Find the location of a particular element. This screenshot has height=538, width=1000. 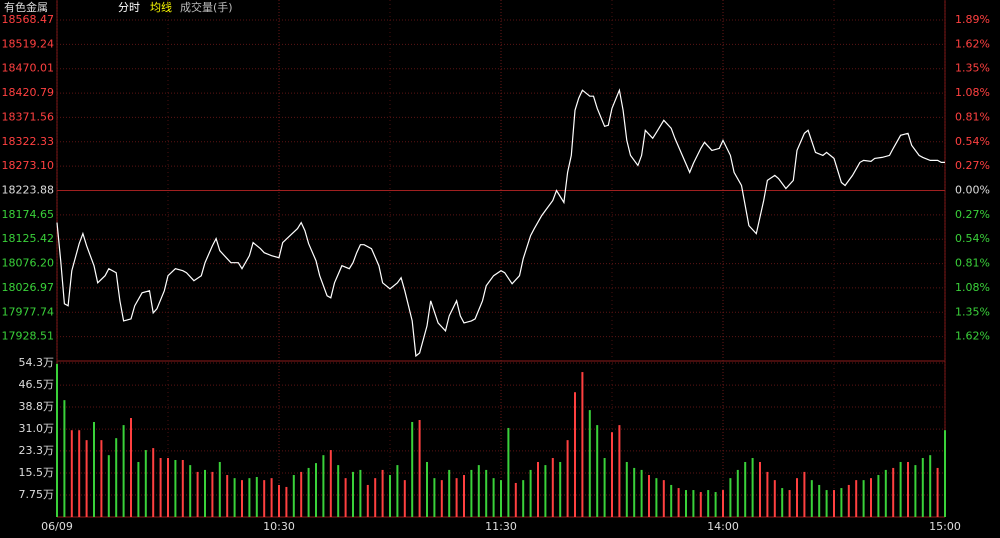

y2-tick-label: 0.81% is located at coordinates (972, 116).